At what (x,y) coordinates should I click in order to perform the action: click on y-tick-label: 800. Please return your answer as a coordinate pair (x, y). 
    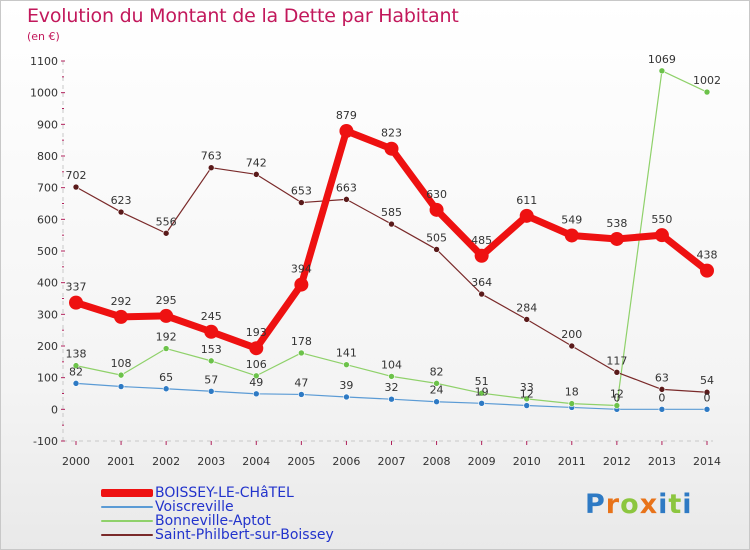
    Looking at the image, I should click on (47, 156).